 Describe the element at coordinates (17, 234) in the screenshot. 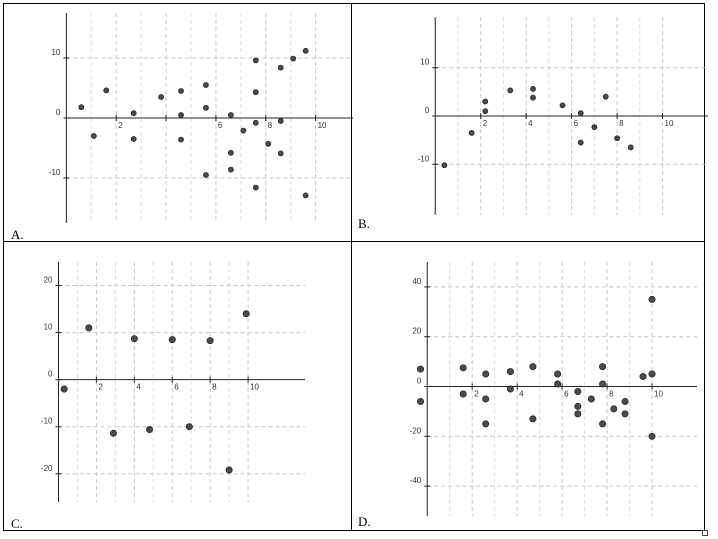

I see `panel-label-a: A.` at that location.